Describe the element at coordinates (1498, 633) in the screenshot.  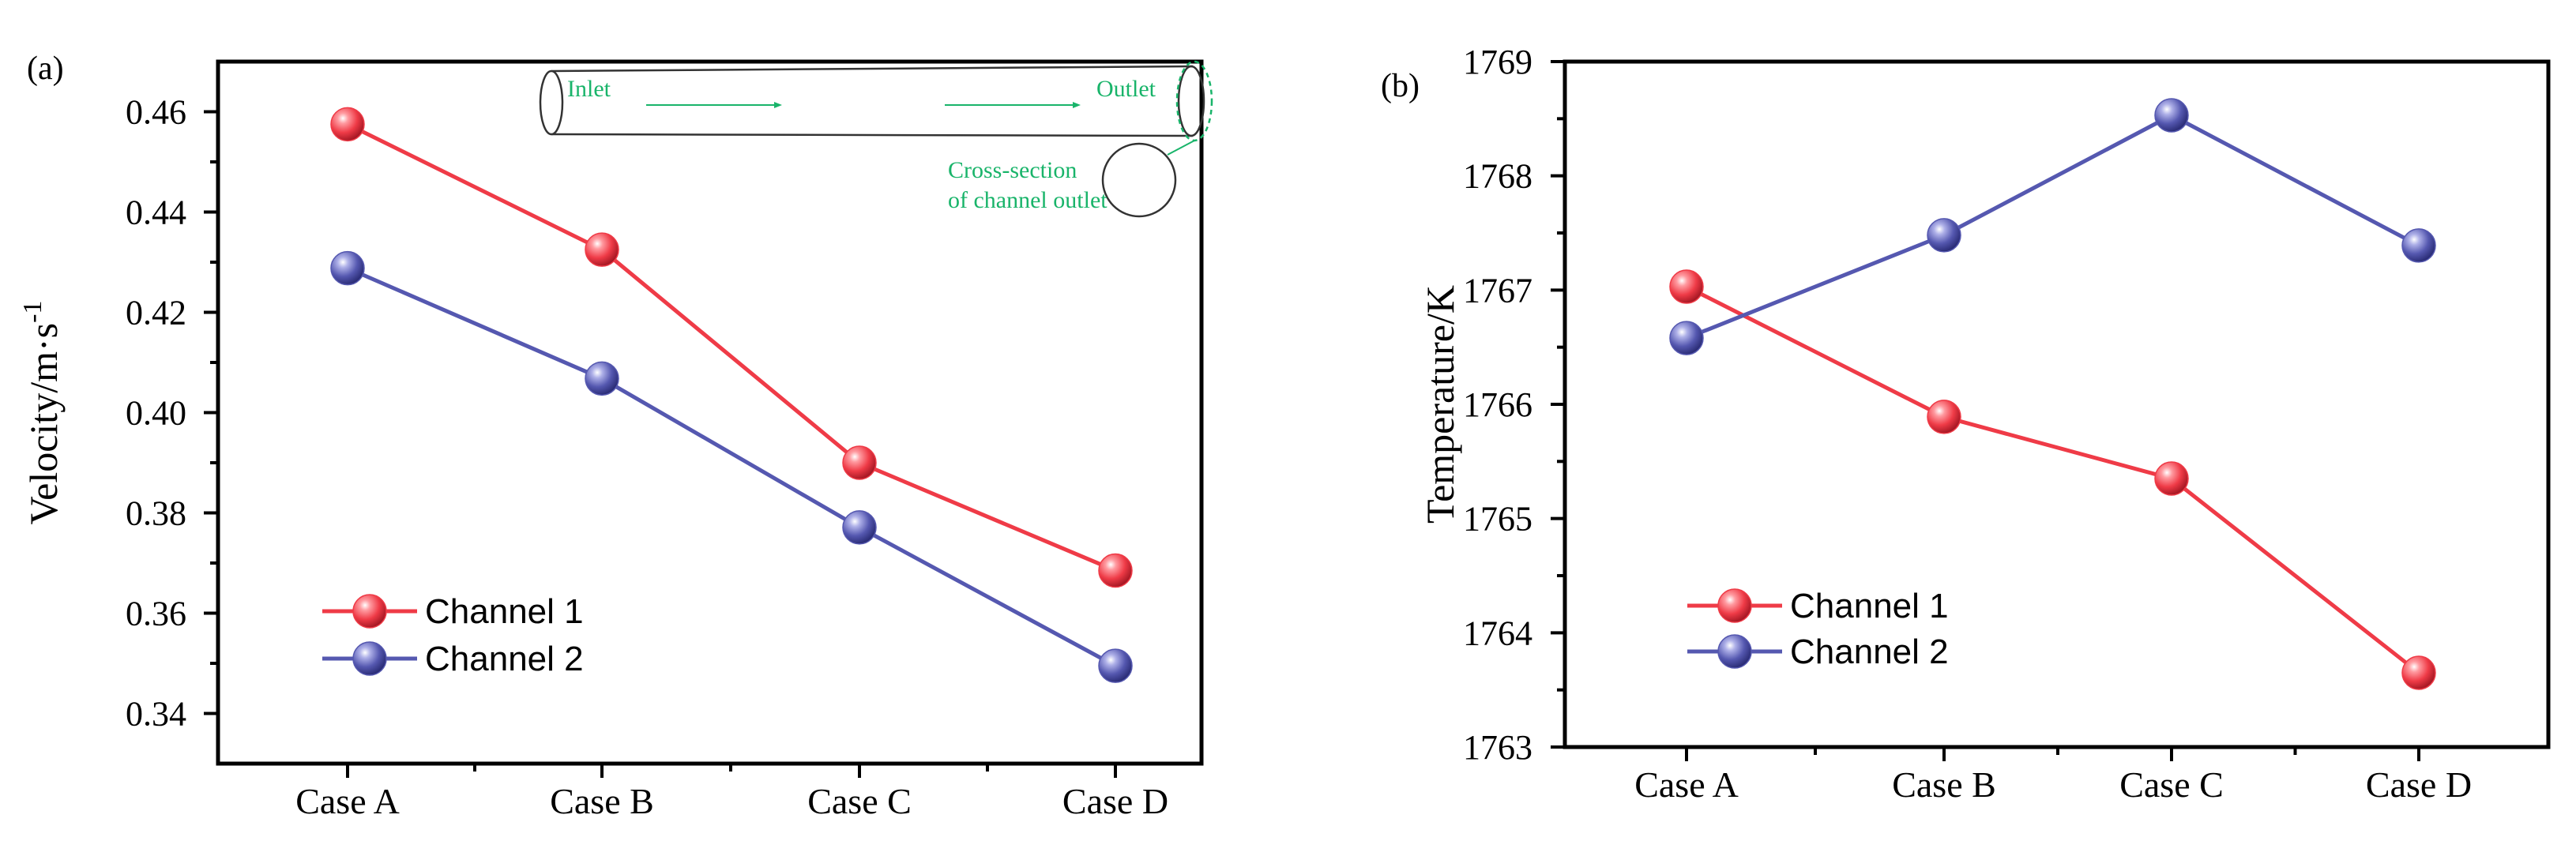
I see `y-tick-label: 1764` at that location.